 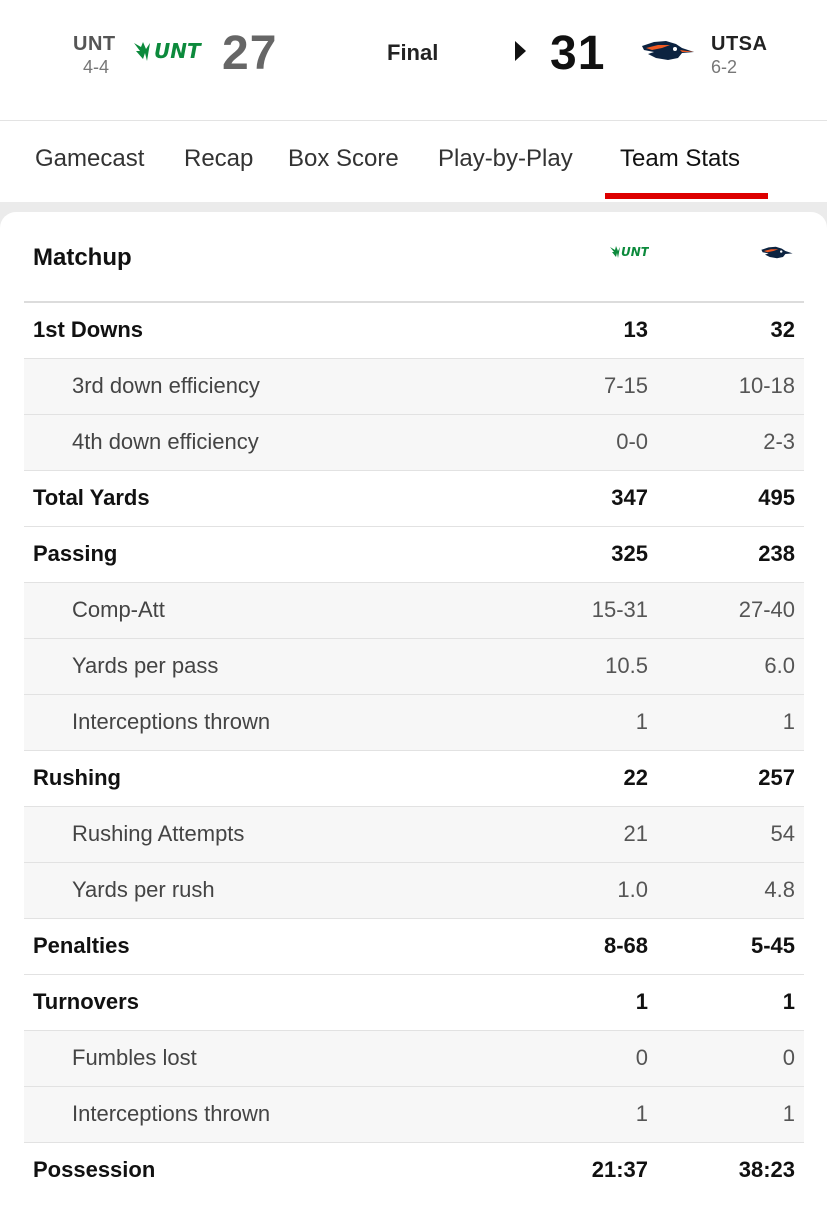 What do you see at coordinates (86, 1001) in the screenshot?
I see `stat-label: Turnovers` at bounding box center [86, 1001].